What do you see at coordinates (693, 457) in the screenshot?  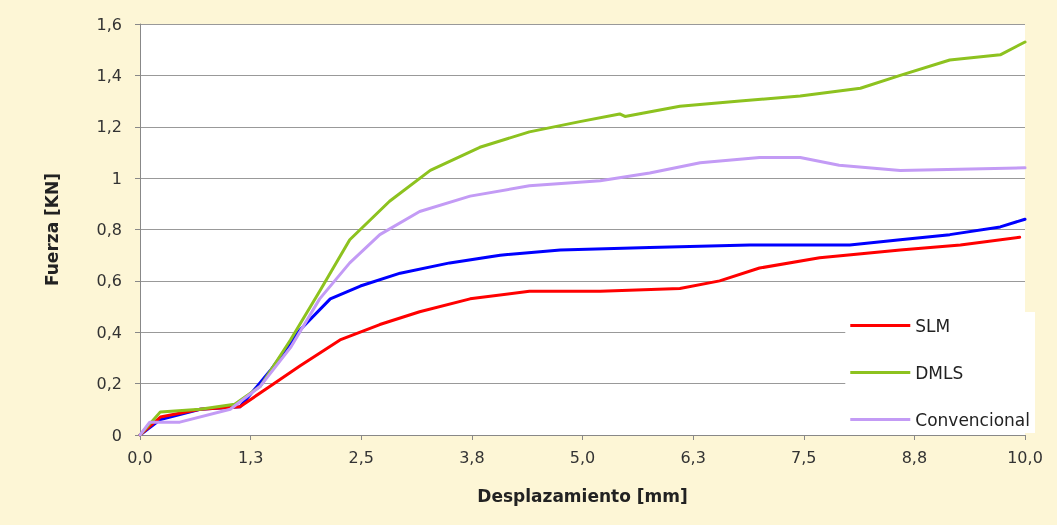 I see `x-tick-label: 6,3` at bounding box center [693, 457].